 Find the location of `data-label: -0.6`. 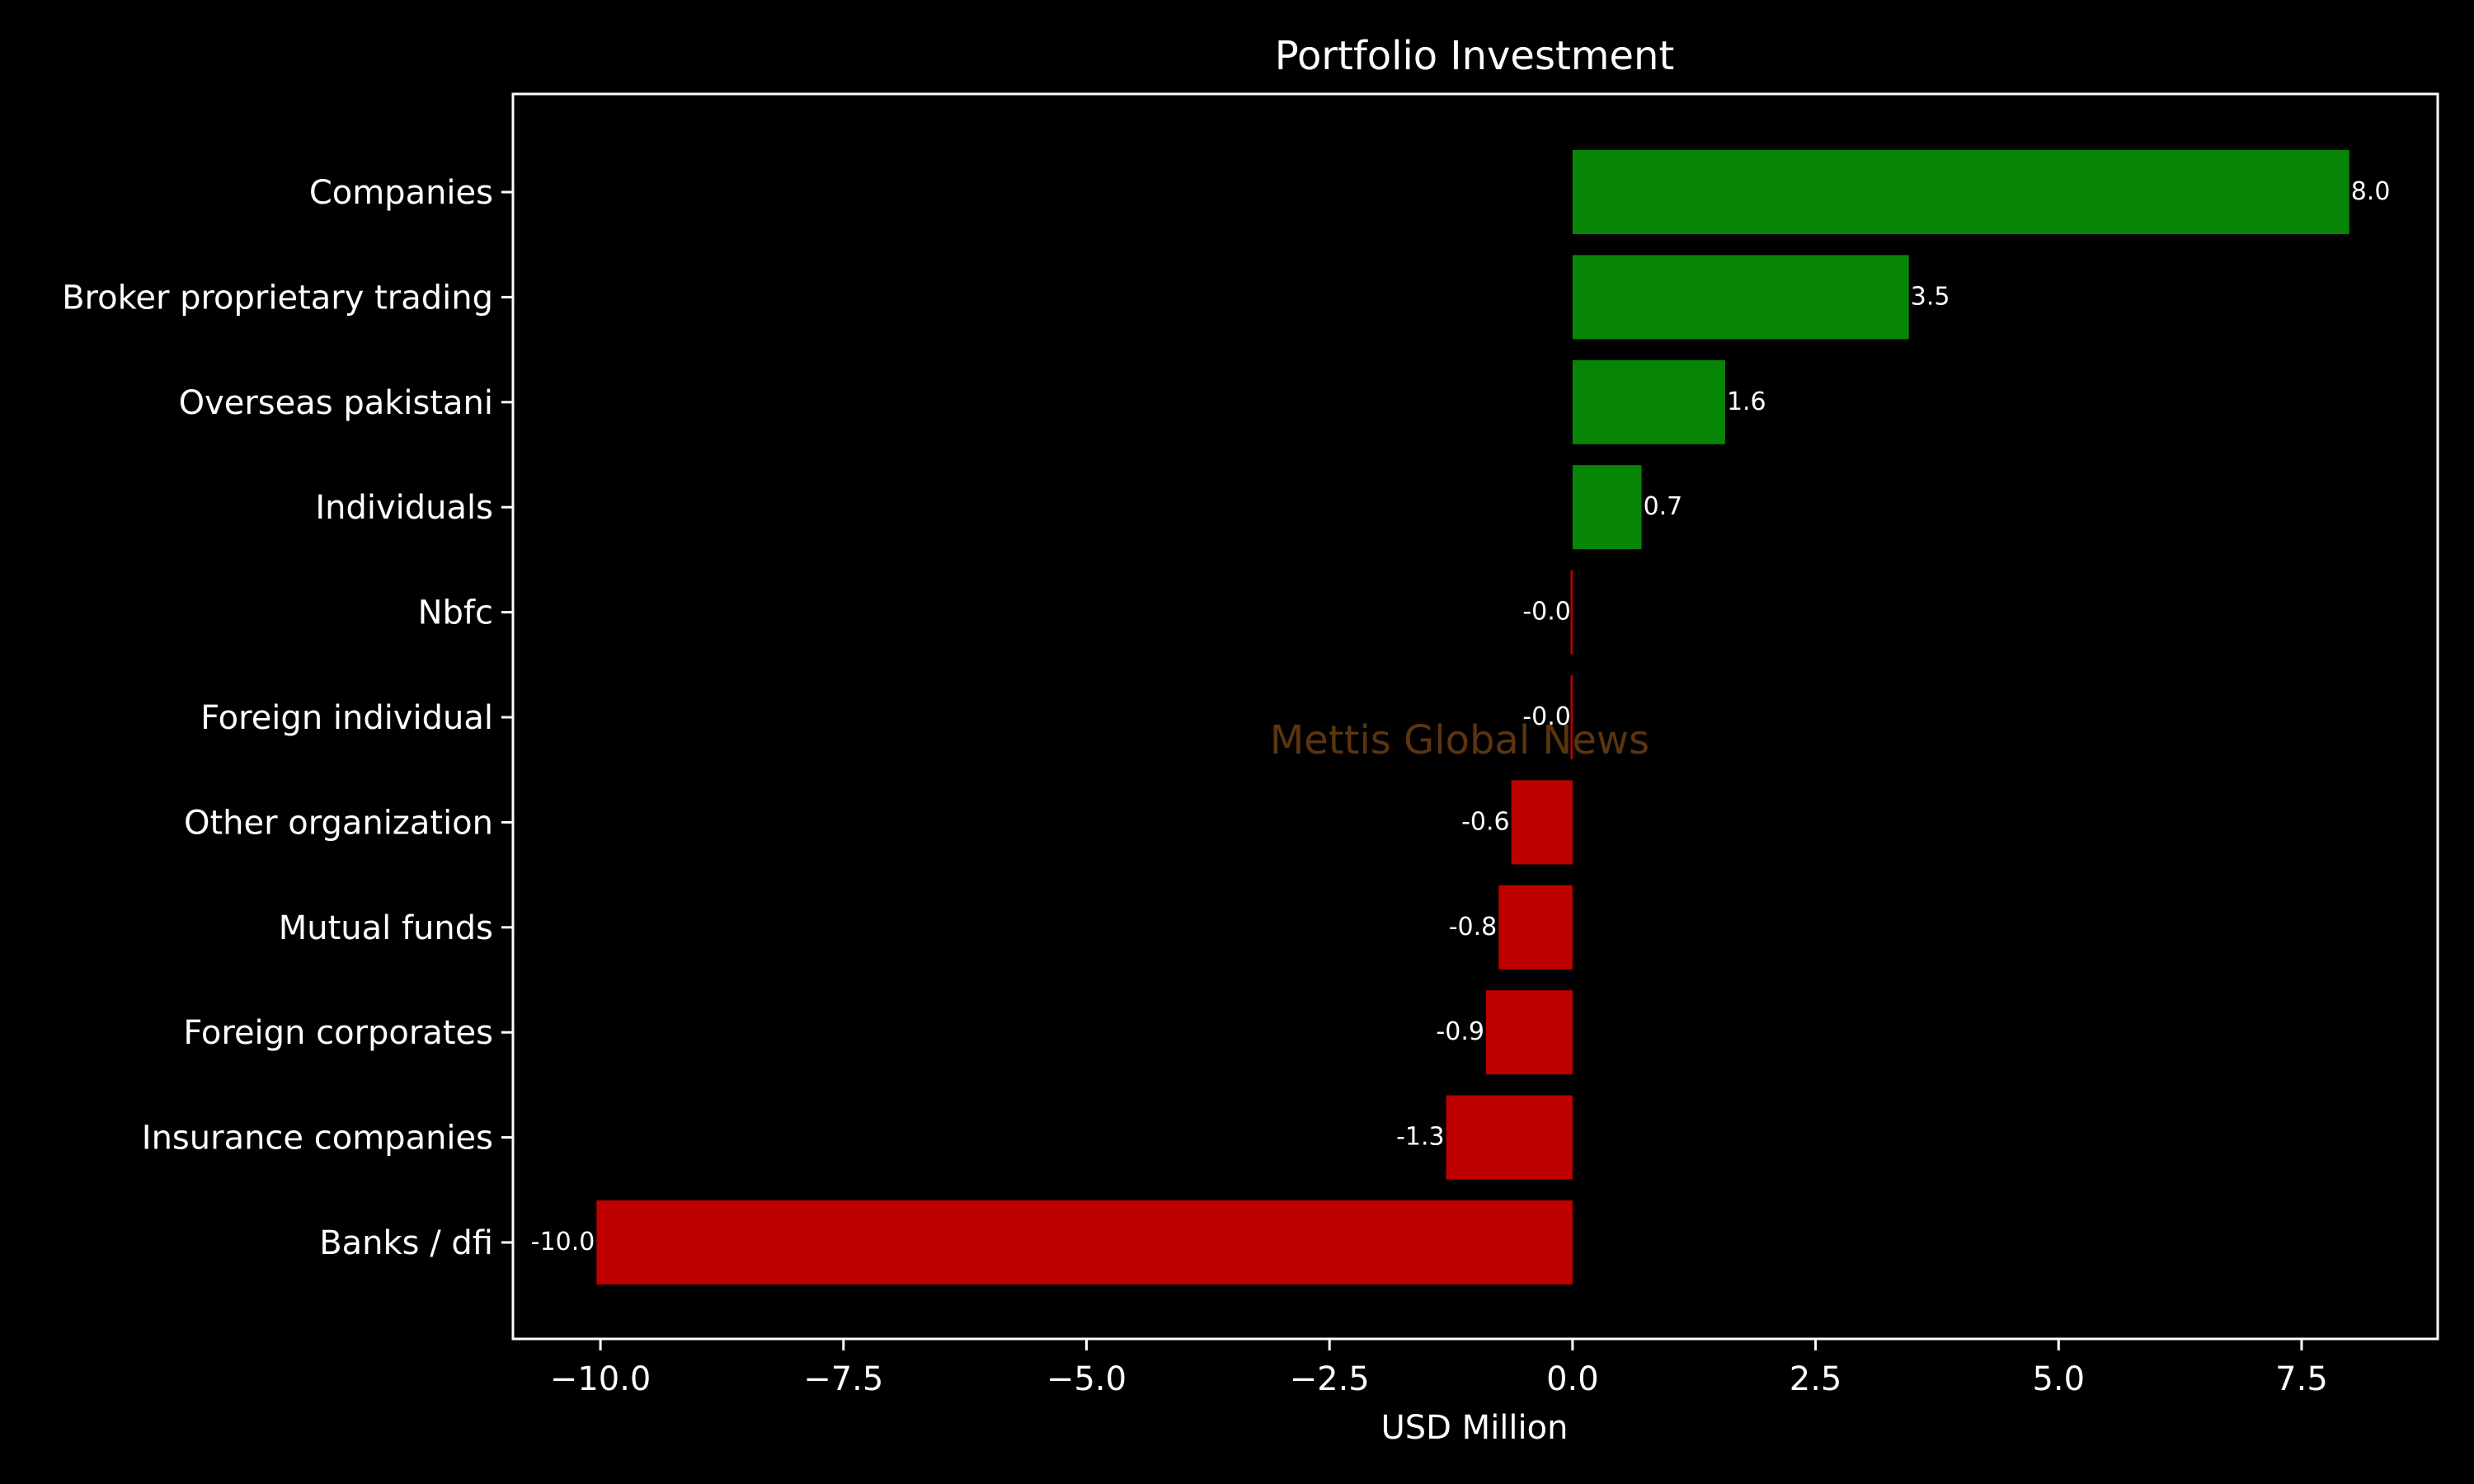

data-label: -0.6 is located at coordinates (1485, 821).